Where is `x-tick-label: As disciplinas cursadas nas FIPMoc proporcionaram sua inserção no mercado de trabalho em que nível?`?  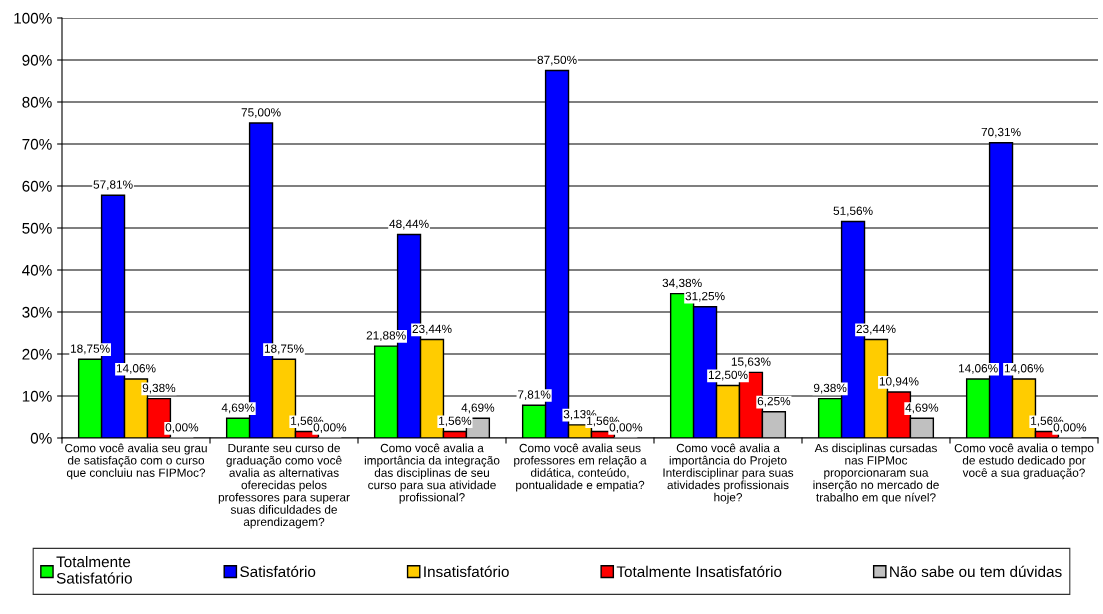
x-tick-label: As disciplinas cursadas nas FIPMoc proporcionaram sua inserção no mercado de trabalho em que nível? is located at coordinates (876, 473).